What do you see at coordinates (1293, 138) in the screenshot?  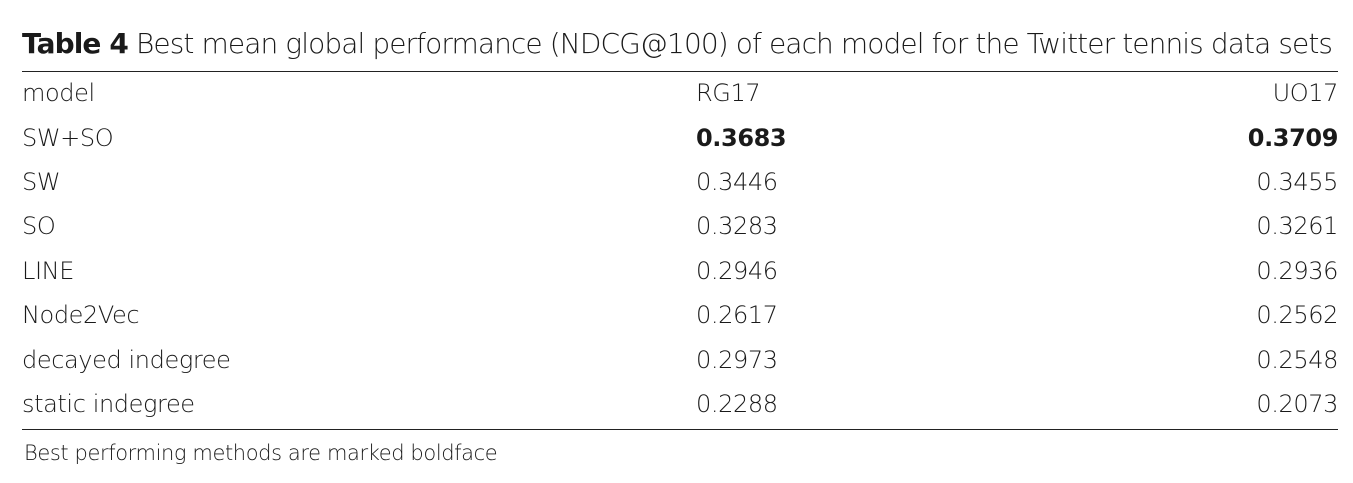 I see `cell-uo17: 0.3709` at bounding box center [1293, 138].